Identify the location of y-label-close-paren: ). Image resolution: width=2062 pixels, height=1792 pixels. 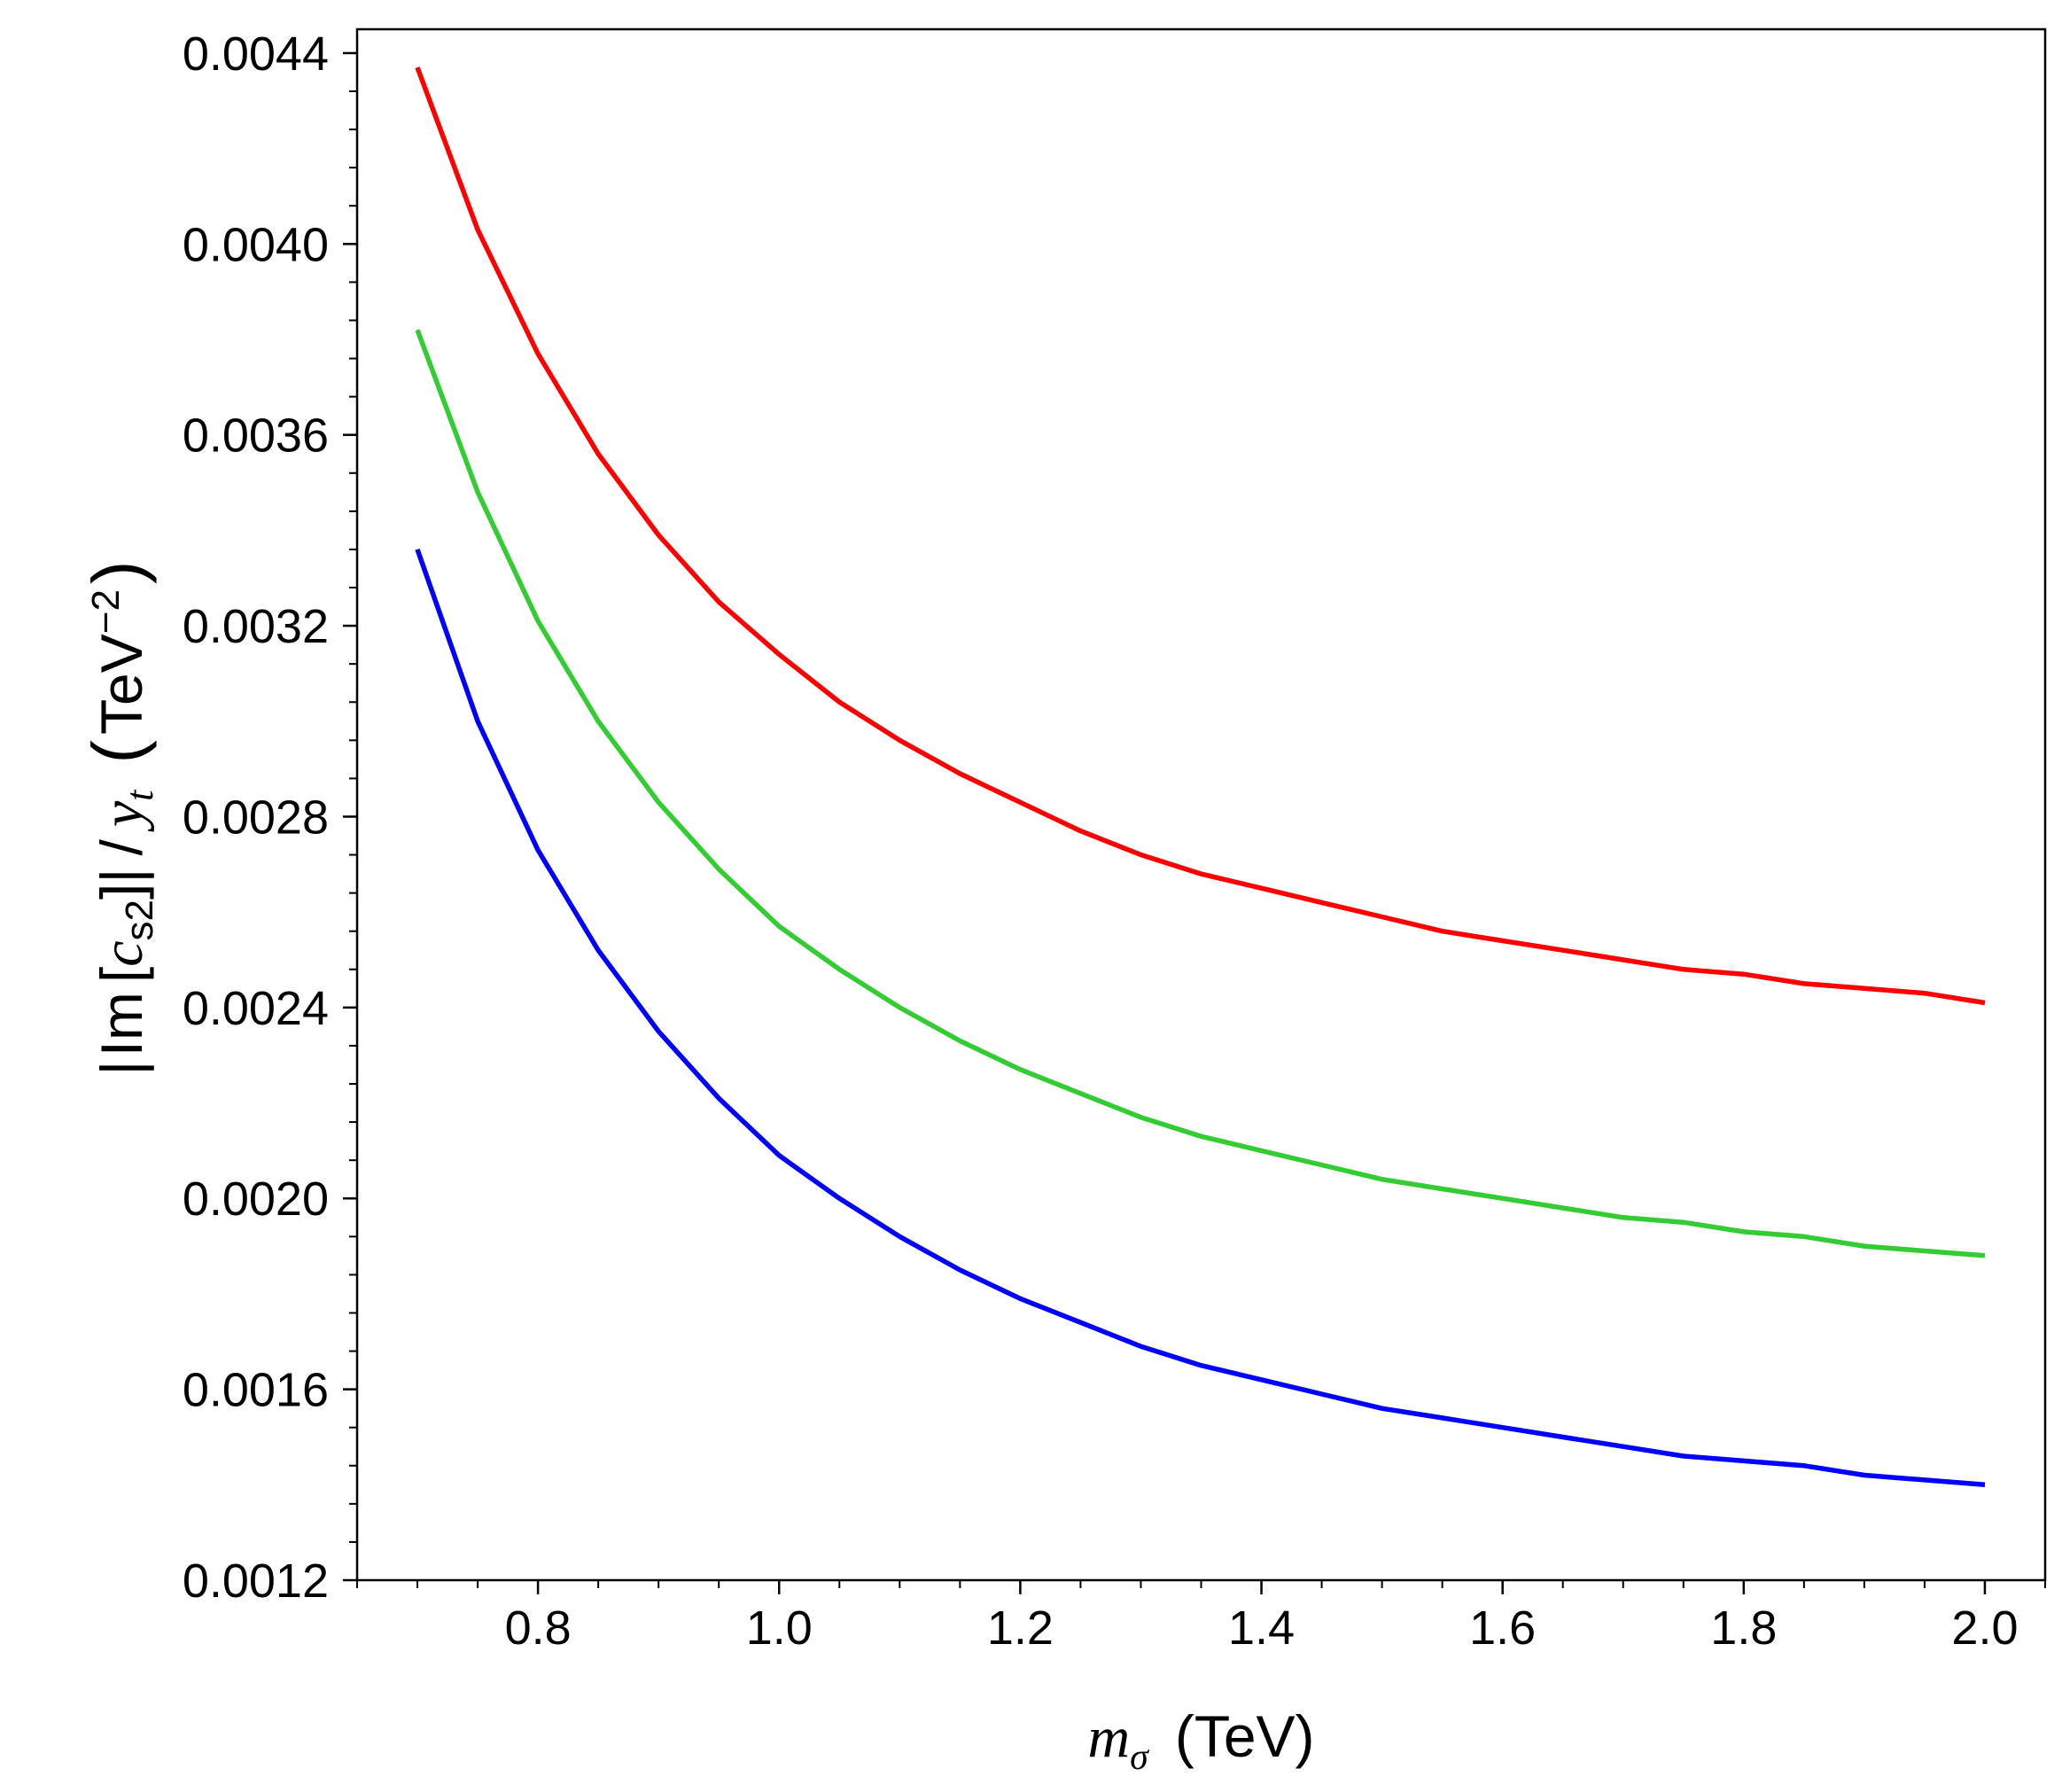
(118, 572).